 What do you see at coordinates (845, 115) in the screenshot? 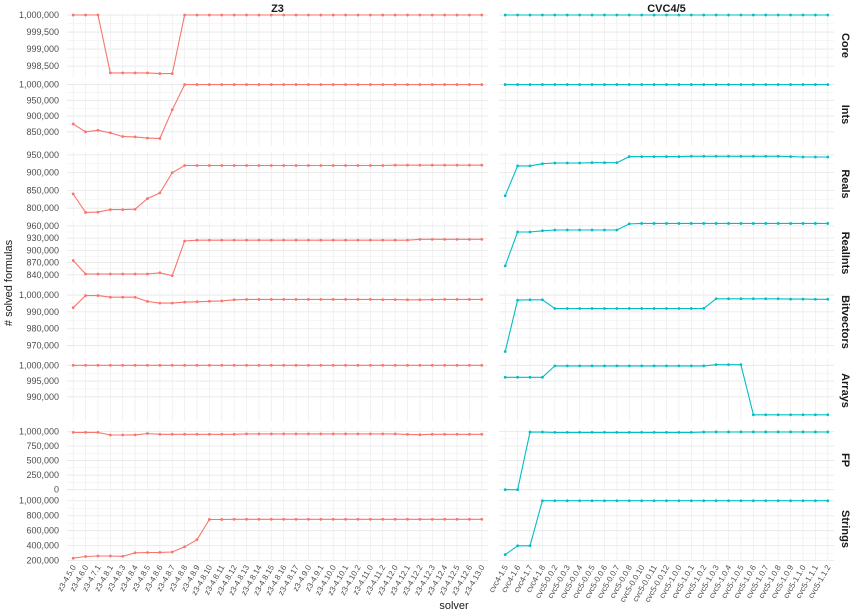
I see `facet-row-label-ints: Ints` at bounding box center [845, 115].